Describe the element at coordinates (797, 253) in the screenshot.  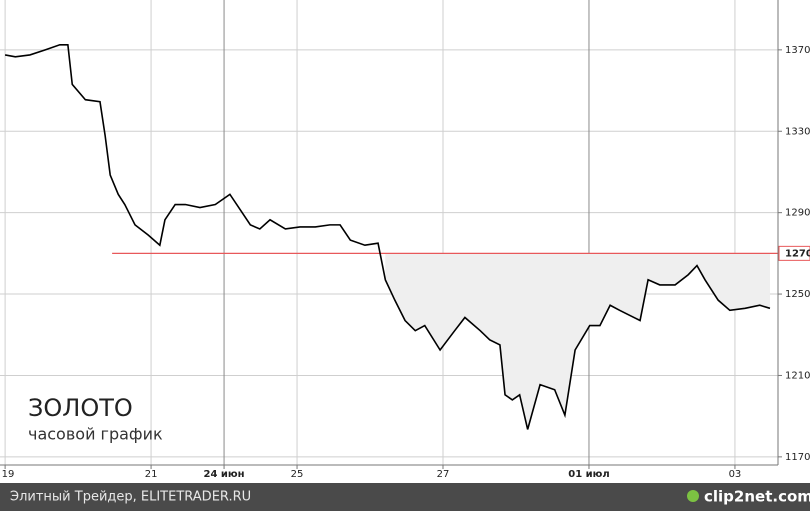
I see `level-label: 1270` at that location.